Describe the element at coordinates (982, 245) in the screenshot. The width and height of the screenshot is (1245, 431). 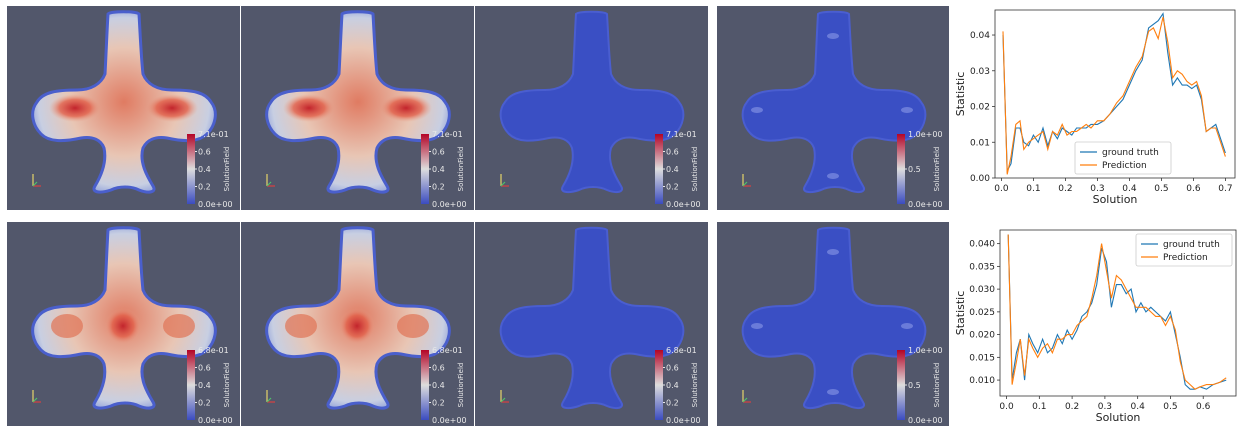
I see `y-tick-label: 0.040` at that location.